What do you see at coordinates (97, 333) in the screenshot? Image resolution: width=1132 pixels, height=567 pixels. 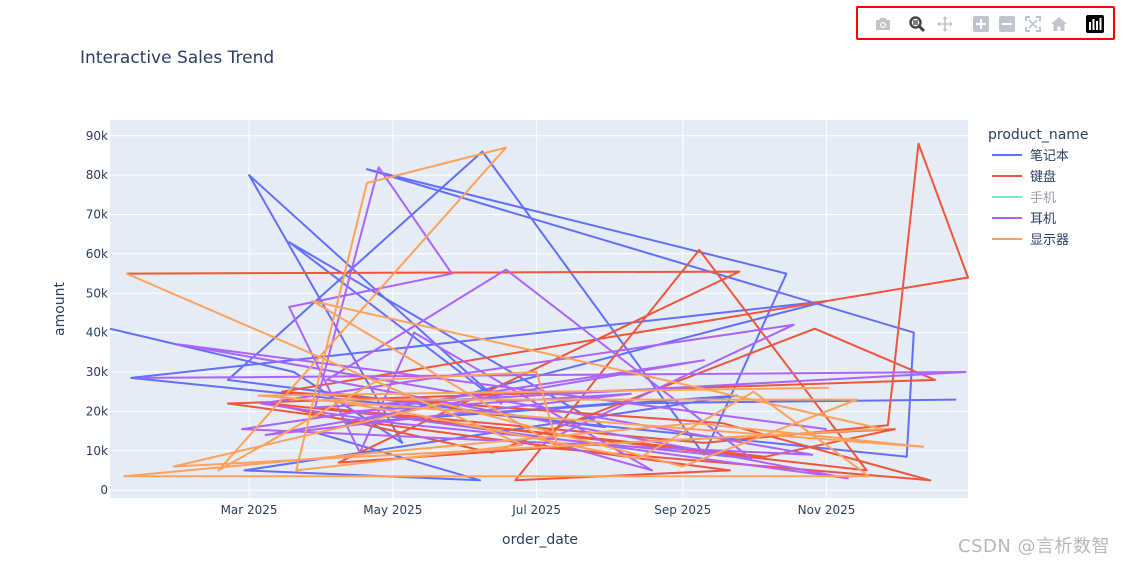 I see `y-tick-label: 40k` at bounding box center [97, 333].